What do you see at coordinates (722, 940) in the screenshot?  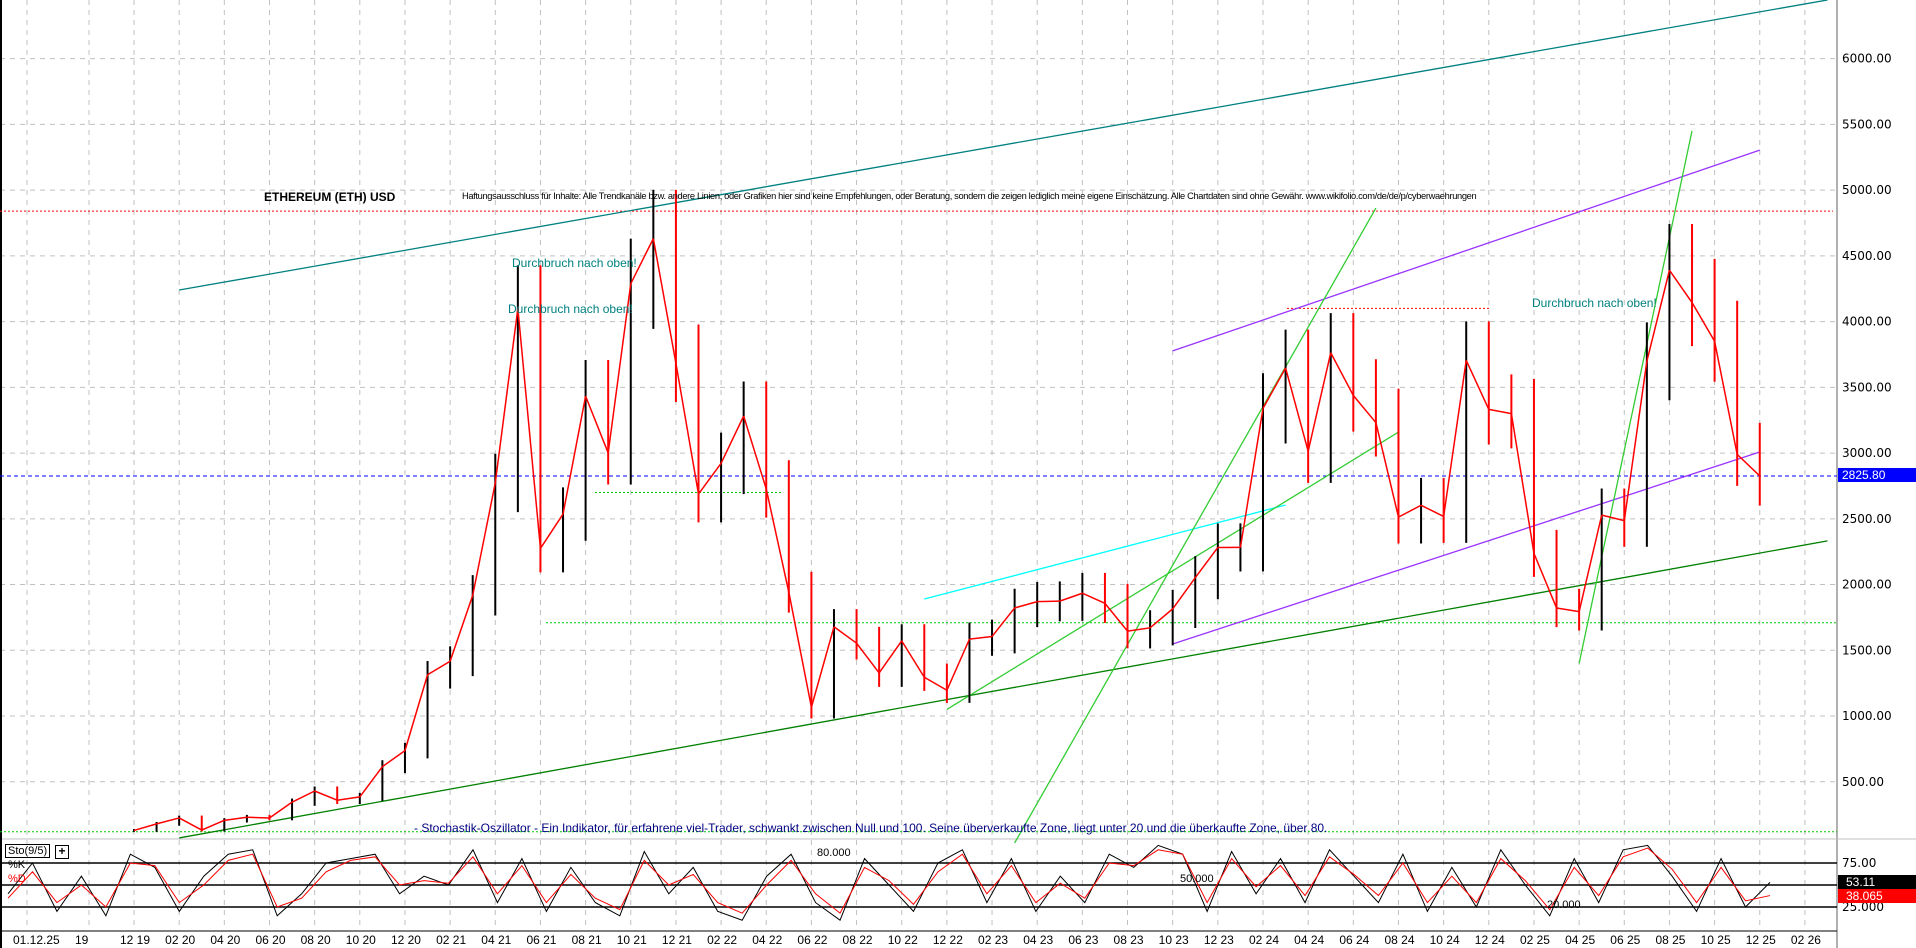 I see `x-tick-label: 02 22` at bounding box center [722, 940].